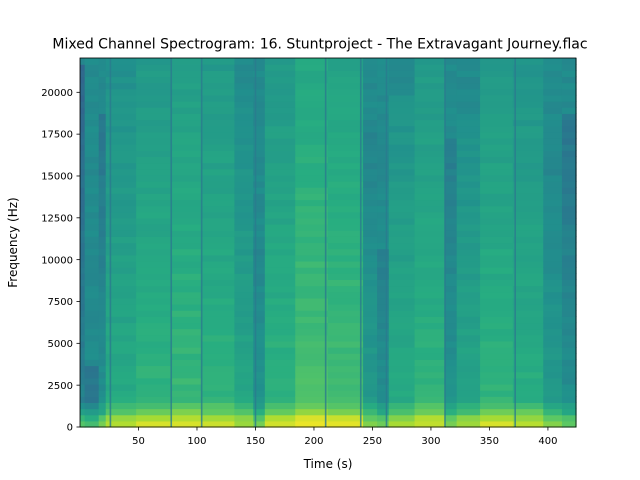 Image resolution: width=640 pixels, height=480 pixels. What do you see at coordinates (489, 441) in the screenshot?
I see `x-tick-label: 350` at bounding box center [489, 441].